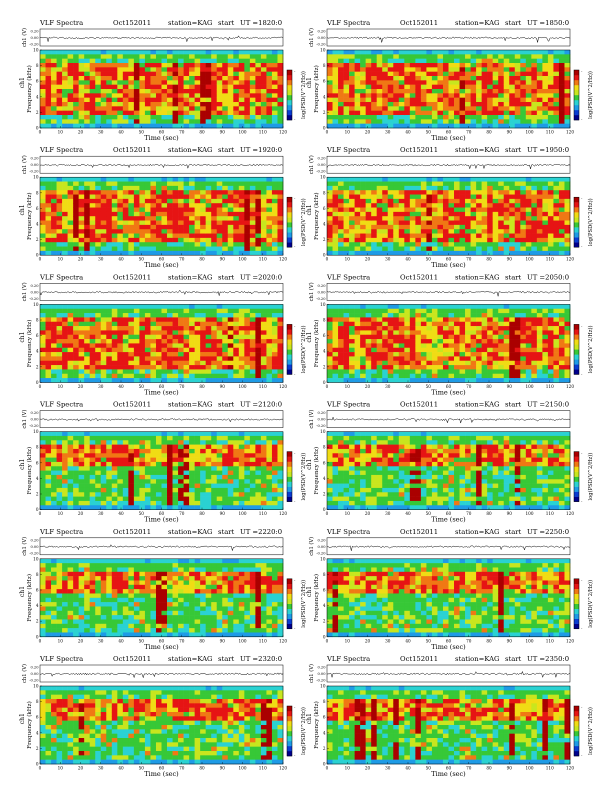 The image size is (612, 792). What do you see at coordinates (37, 112) in the screenshot?
I see `y-tick-label: 2` at bounding box center [37, 112].